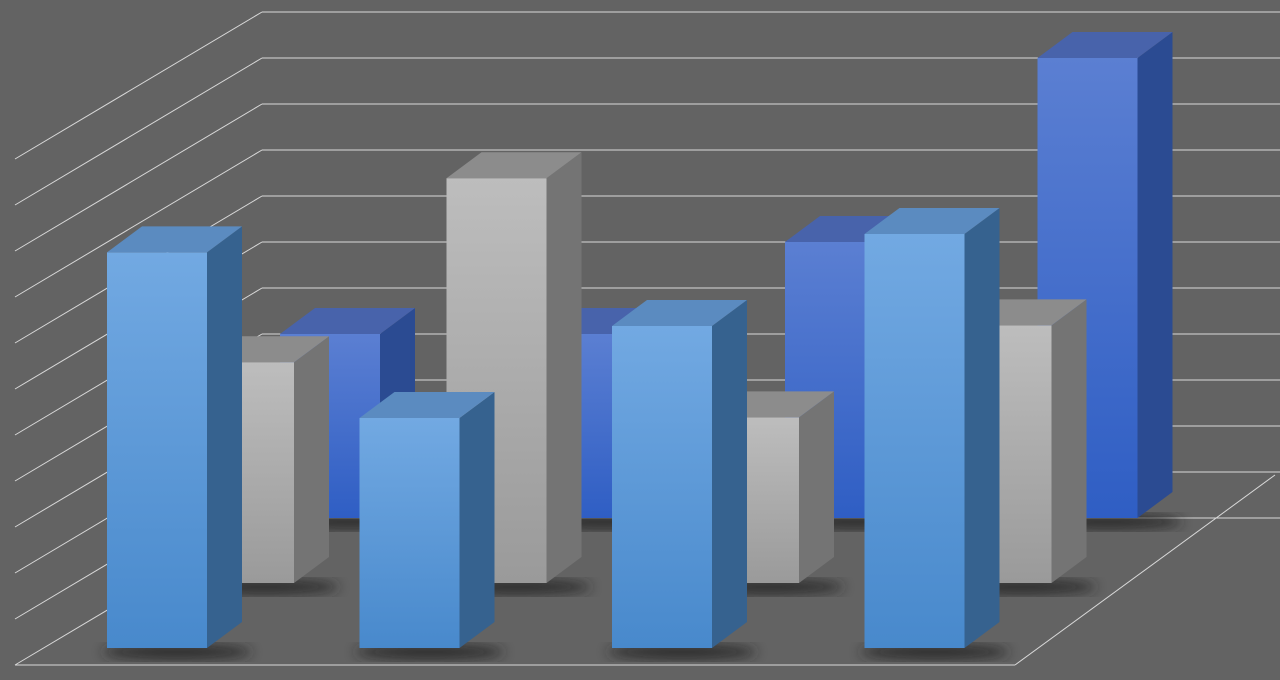 This screenshot has height=680, width=1280. I want to click on floor-right-edge, so click(1145, 570).